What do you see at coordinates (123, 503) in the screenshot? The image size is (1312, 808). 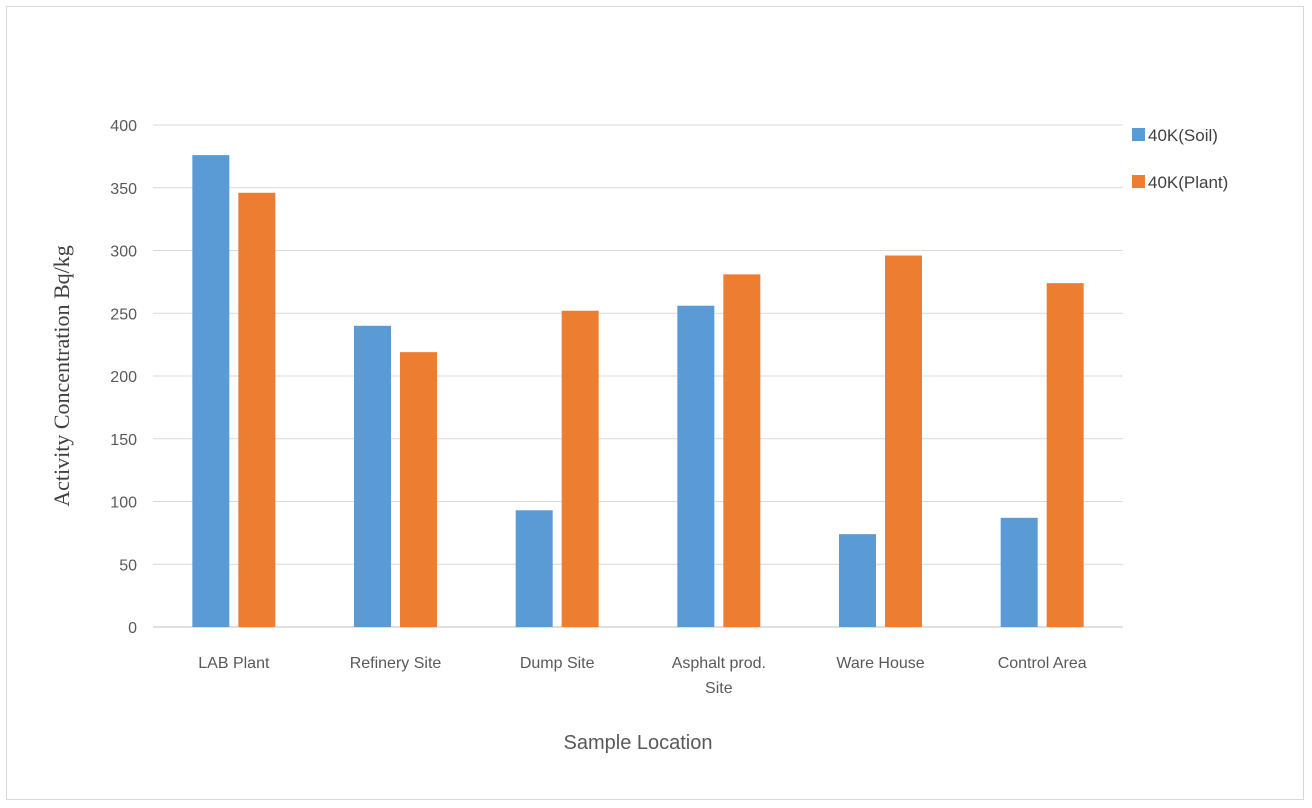 I see `y-tick-label: 100` at bounding box center [123, 503].